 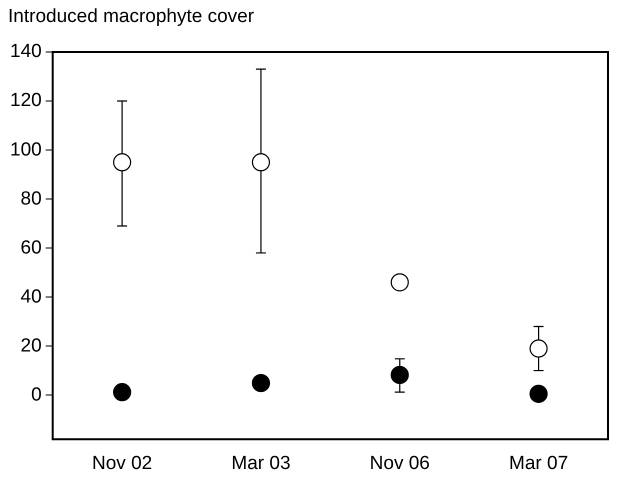 I want to click on y-tick-label: 120, so click(x=26, y=101).